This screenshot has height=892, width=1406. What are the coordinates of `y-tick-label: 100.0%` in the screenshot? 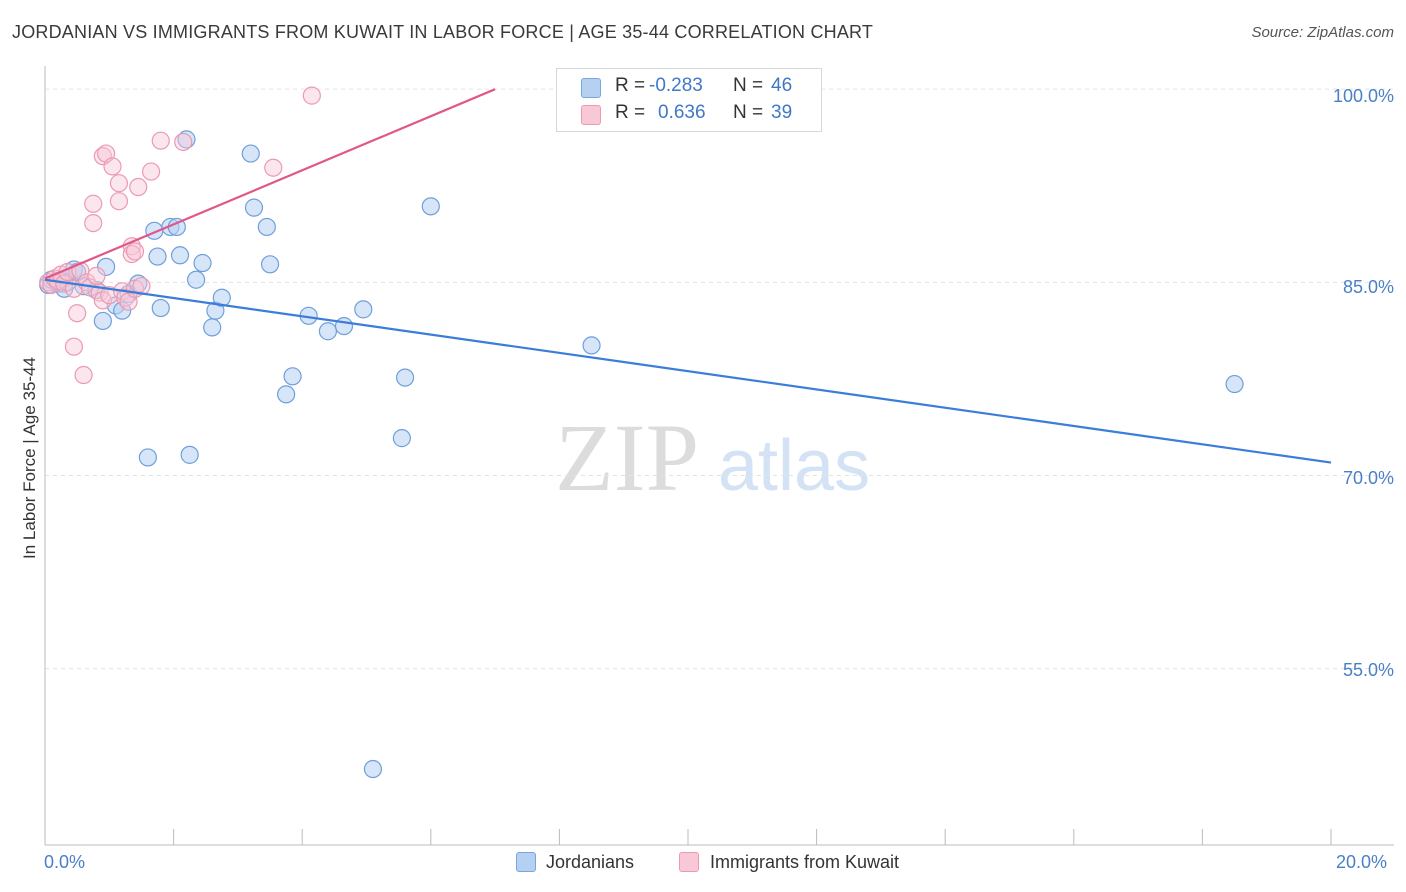 It's located at (1363, 96).